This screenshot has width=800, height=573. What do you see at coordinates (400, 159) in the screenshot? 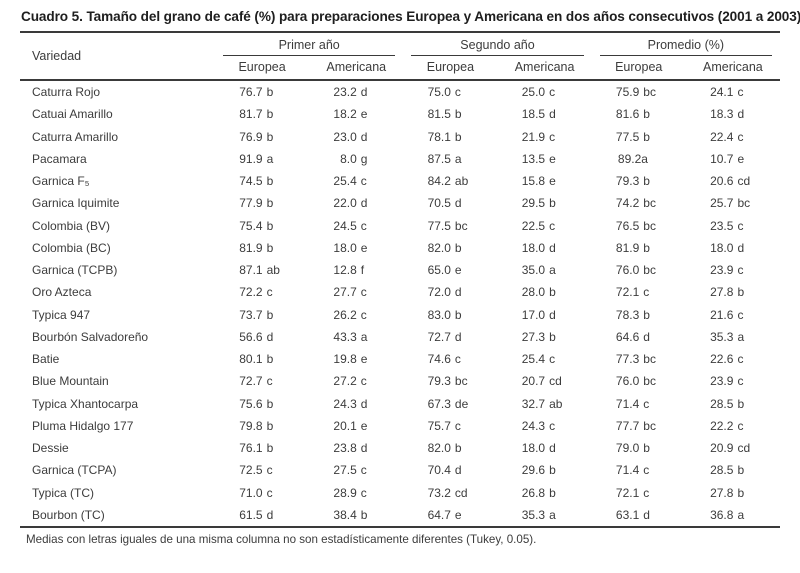
I see `table-row: Pacamara 91.9 a 8.0 g 87.5 a 13.5 e 89.2 a 10.7 e` at bounding box center [400, 159].